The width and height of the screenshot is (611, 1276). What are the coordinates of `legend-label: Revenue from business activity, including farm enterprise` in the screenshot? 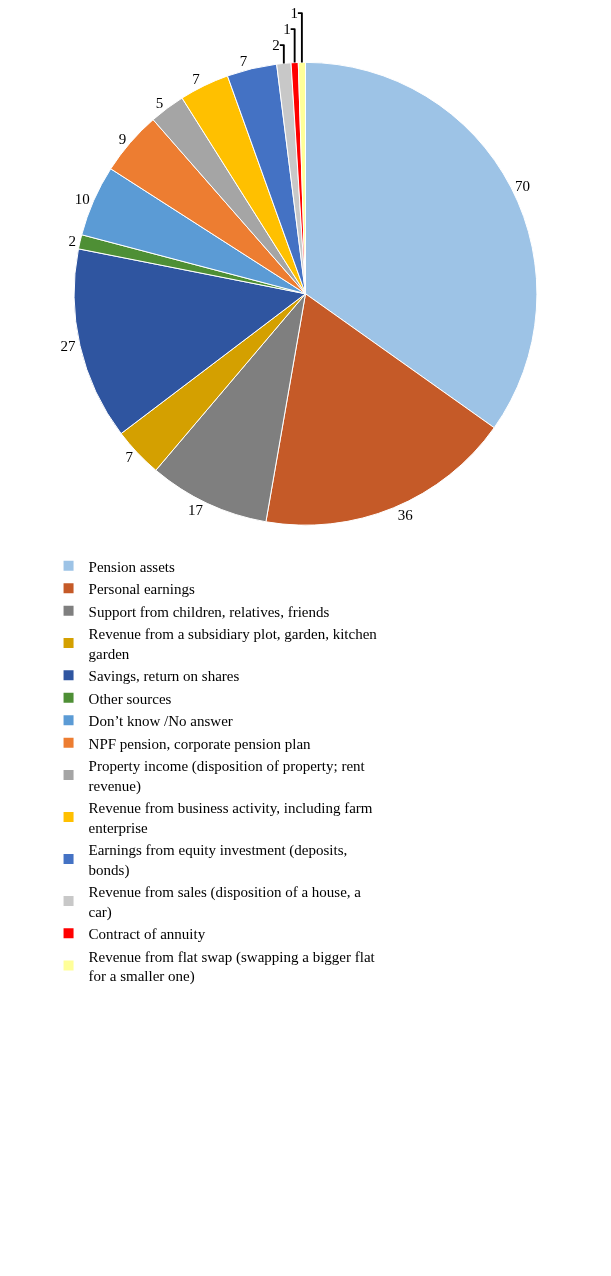 It's located at (230, 818).